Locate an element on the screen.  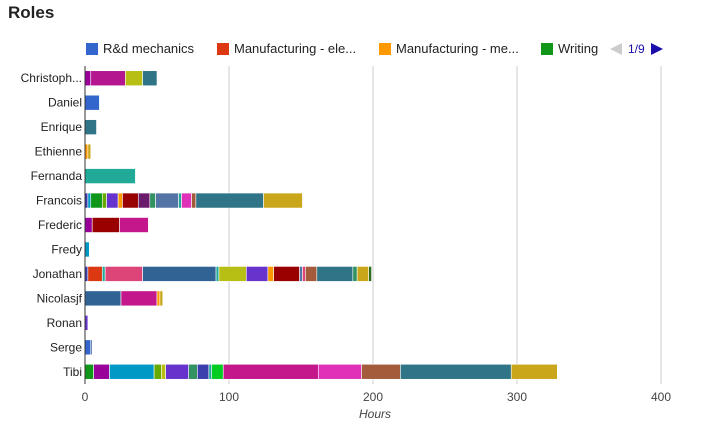
legend-next-arrow-icon is located at coordinates (657, 49).